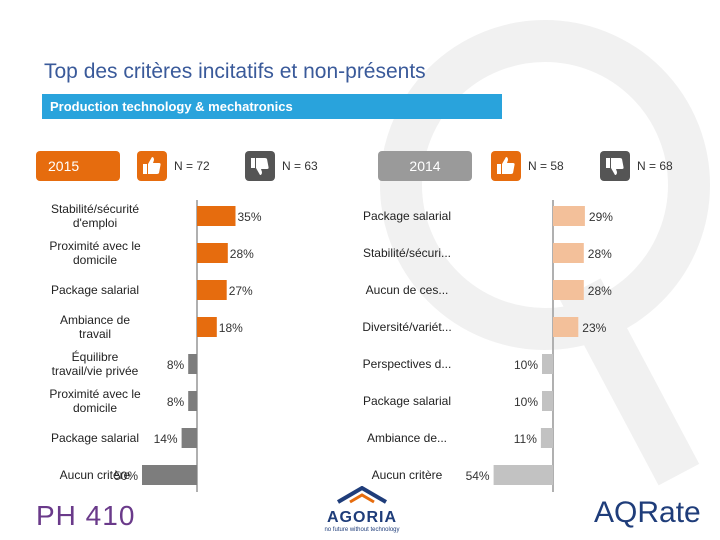 Image resolution: width=720 pixels, height=540 pixels. I want to click on ph410-logo-text: PH 410, so click(86, 515).